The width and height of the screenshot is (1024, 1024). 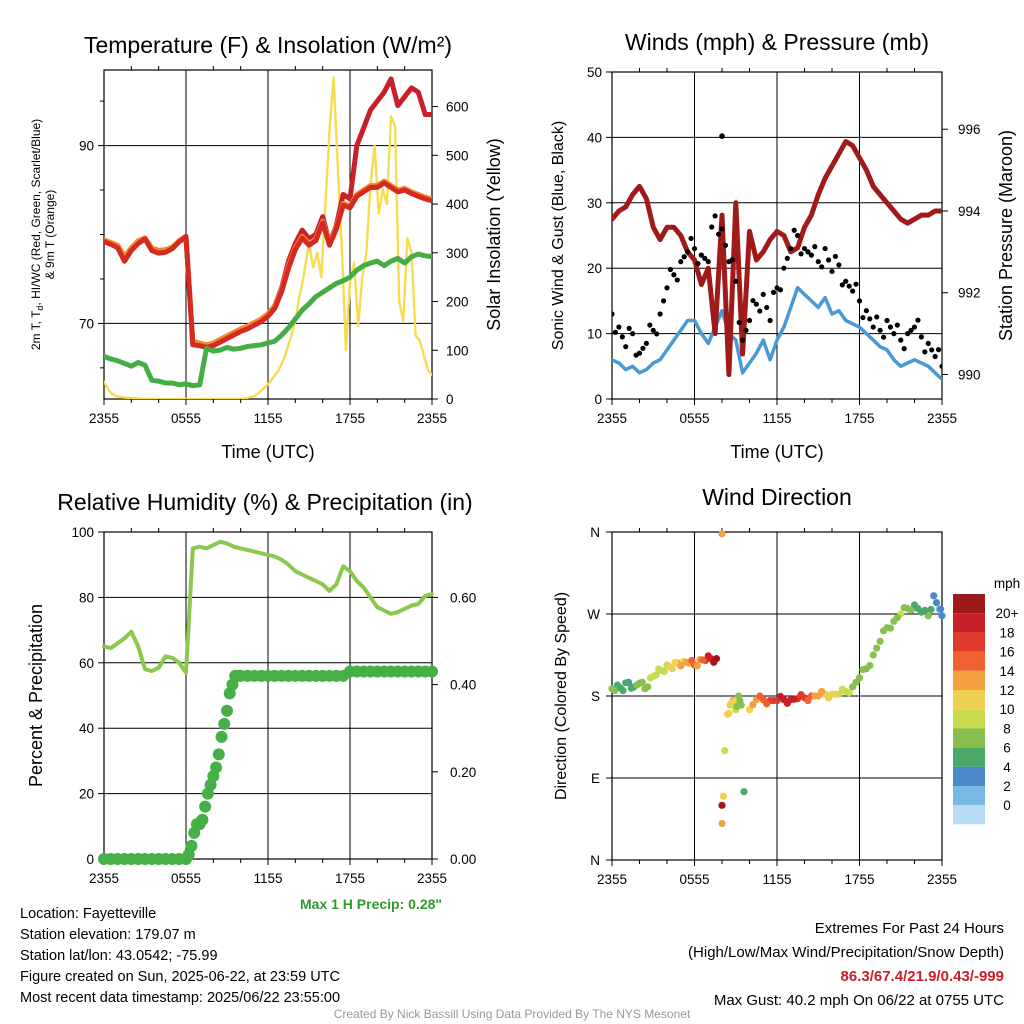 I want to click on y2-tick-label: 0.60, so click(x=463, y=597).